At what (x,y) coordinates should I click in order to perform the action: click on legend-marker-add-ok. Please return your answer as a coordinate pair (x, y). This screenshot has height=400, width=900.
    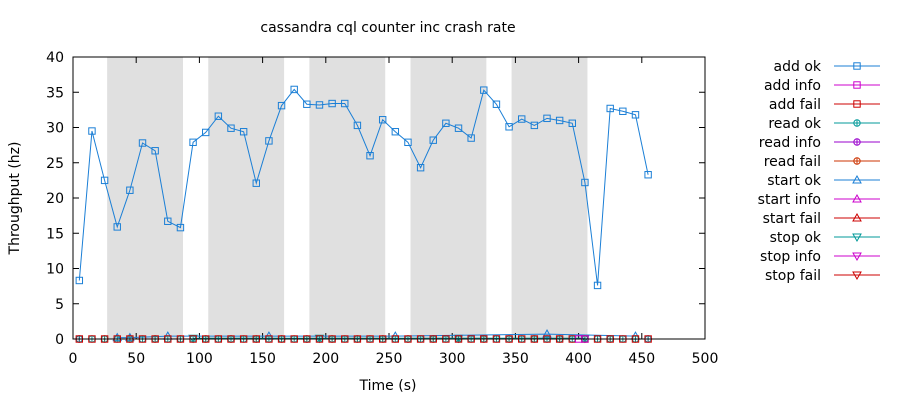
    Looking at the image, I should click on (857, 66).